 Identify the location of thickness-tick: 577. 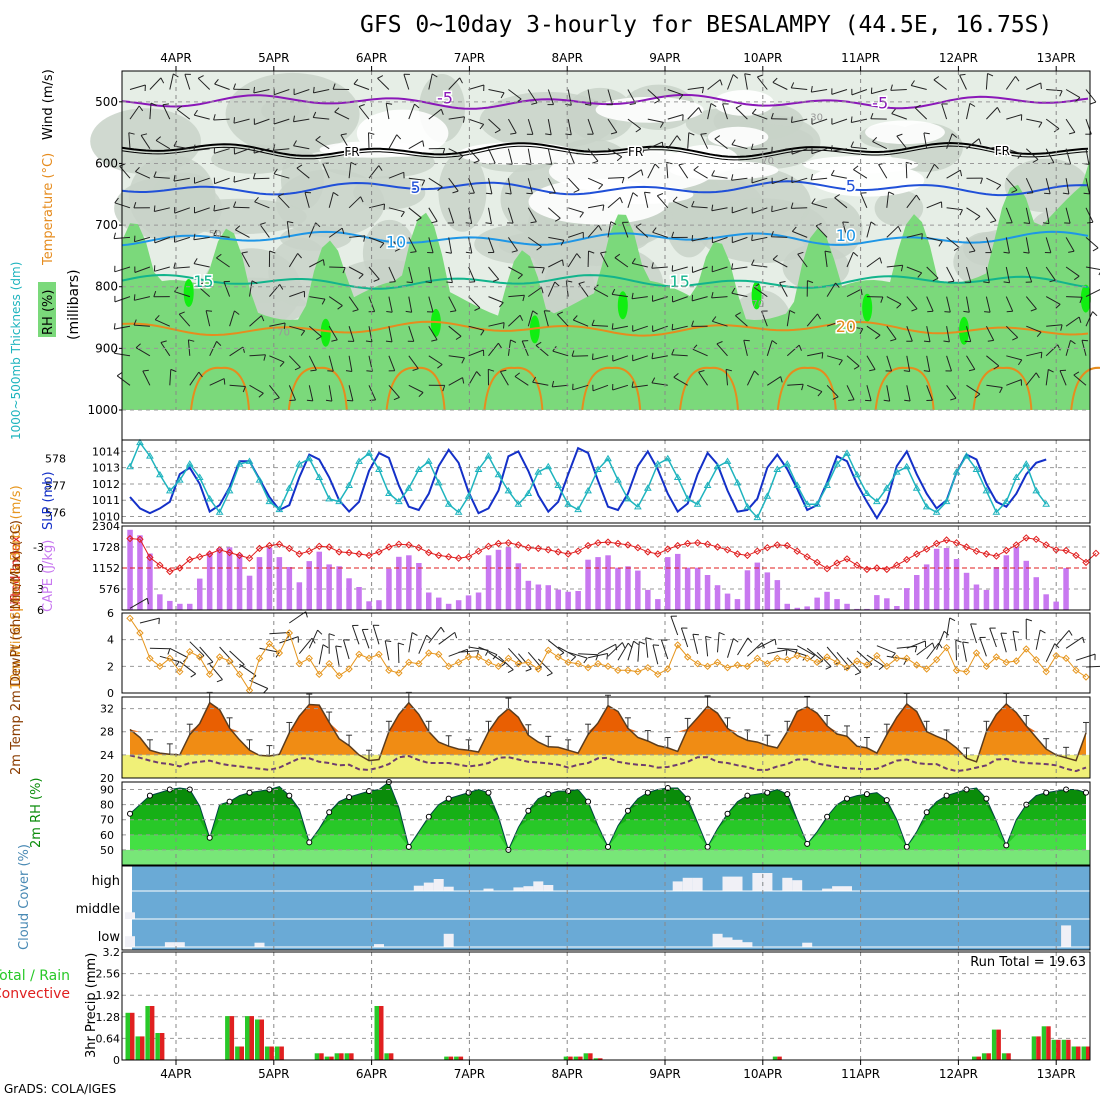
(55, 486).